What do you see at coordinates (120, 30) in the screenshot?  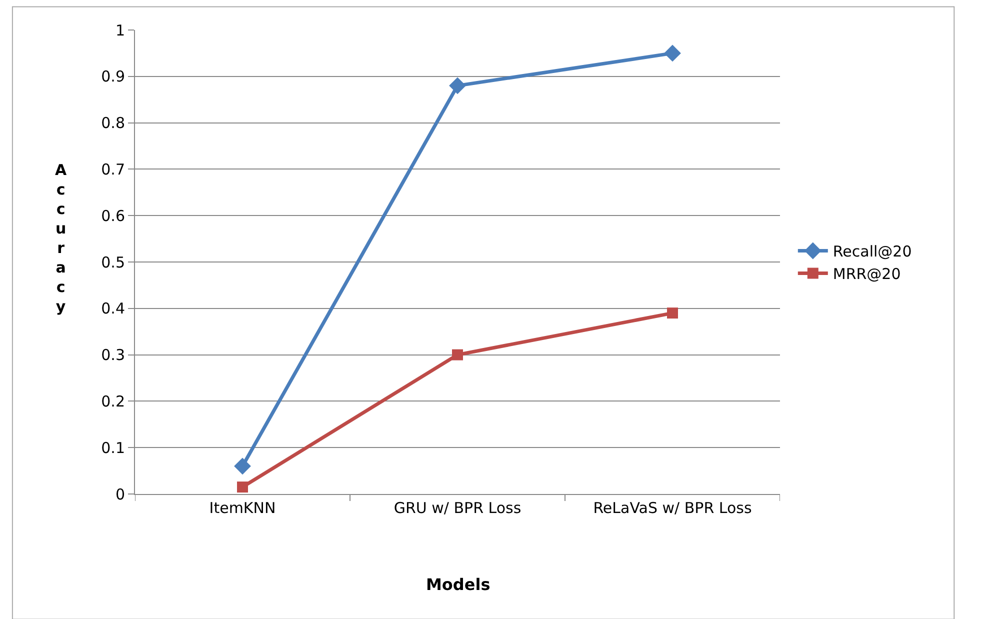 I see `y-tick-label: 1` at bounding box center [120, 30].